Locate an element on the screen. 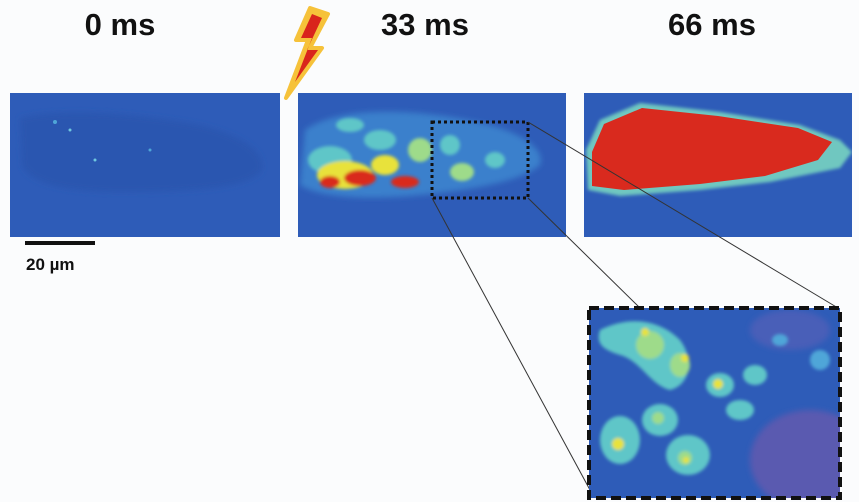 The width and height of the screenshot is (859, 502). scale-bar-label: 20 µm is located at coordinates (50, 264).